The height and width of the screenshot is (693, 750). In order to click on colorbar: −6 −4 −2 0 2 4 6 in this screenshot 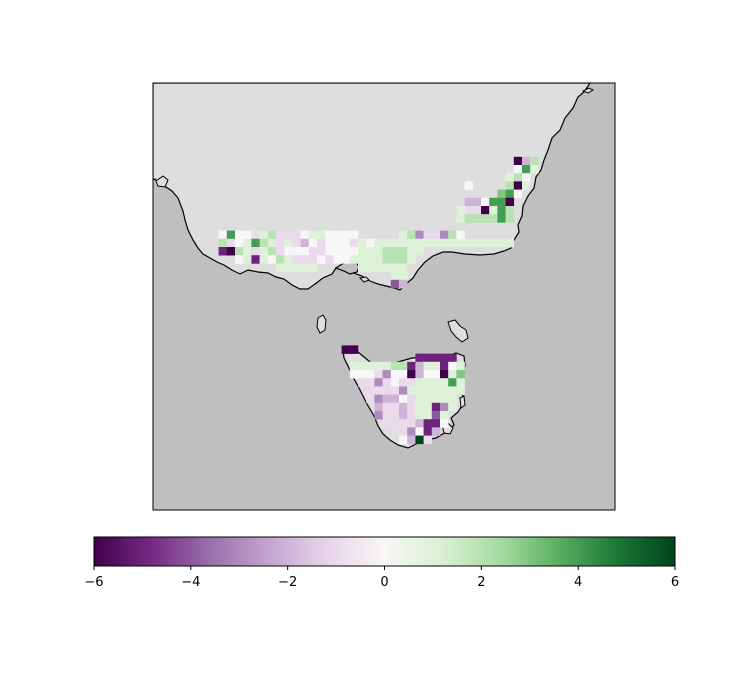, I will do `click(381, 563)`.